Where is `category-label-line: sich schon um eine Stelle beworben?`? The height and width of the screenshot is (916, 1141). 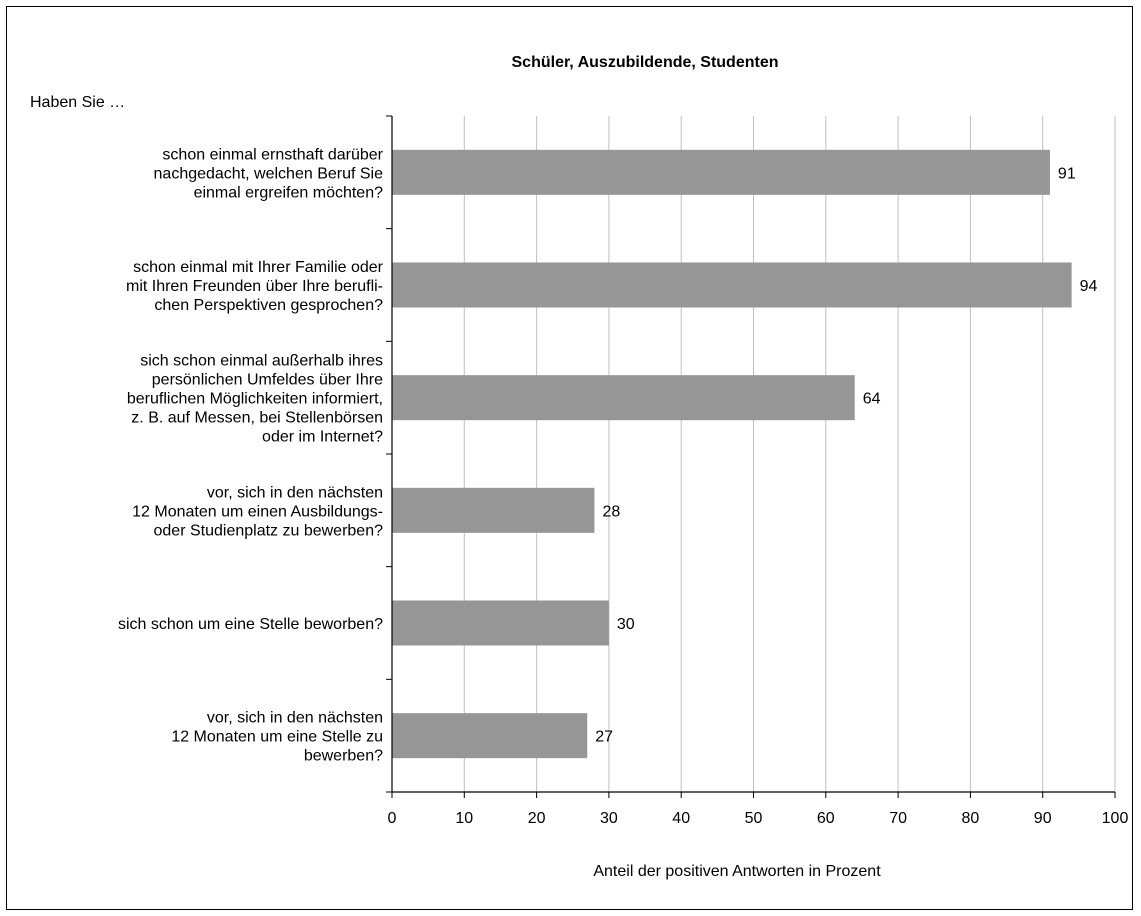
category-label-line: sich schon um eine Stelle beworben? is located at coordinates (250, 624).